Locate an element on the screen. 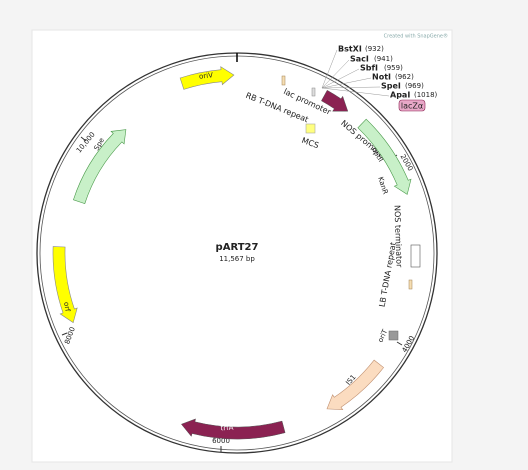  feature-label: trfA is located at coordinates (226, 428).